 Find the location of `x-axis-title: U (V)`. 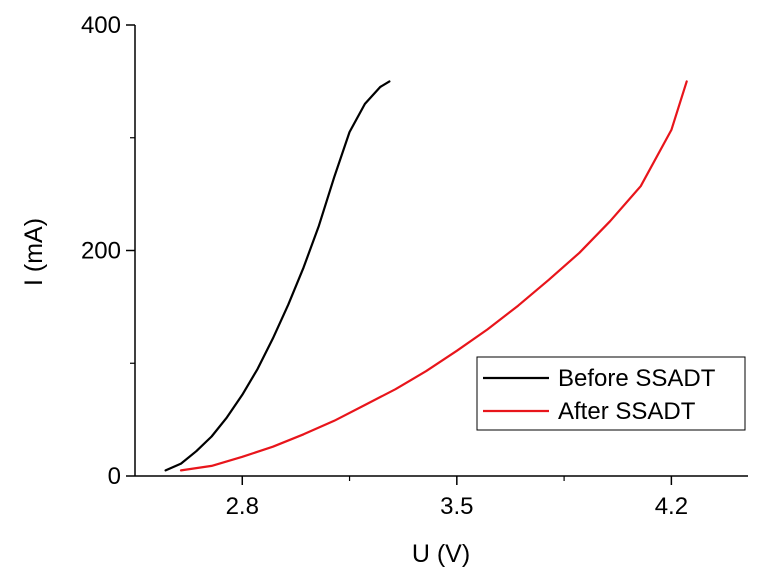

x-axis-title: U (V) is located at coordinates (441, 554).